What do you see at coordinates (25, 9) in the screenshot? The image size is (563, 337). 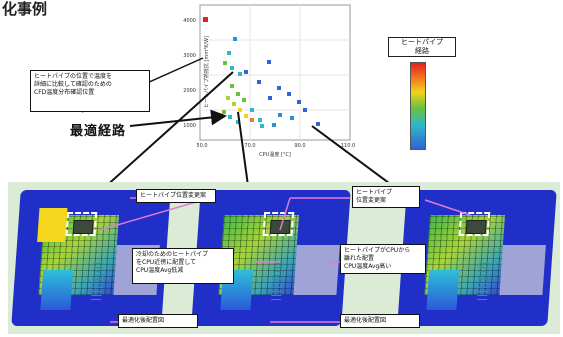 I see `page-title: 化事例` at bounding box center [25, 9].